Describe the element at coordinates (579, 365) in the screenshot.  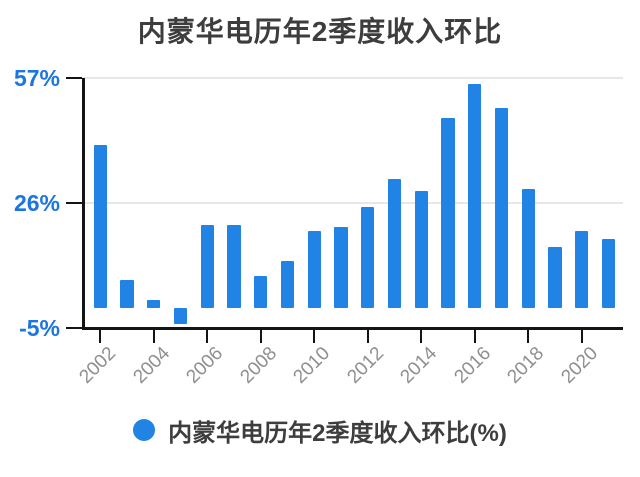
I see `x-axis-label-2020: 2020` at that location.